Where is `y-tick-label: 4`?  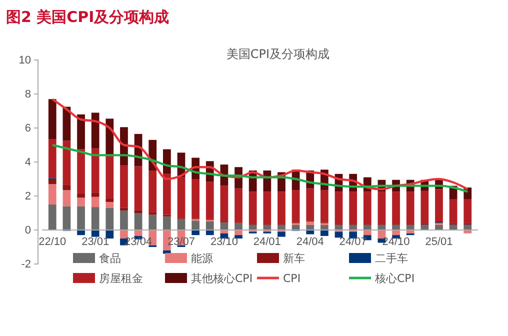 y-tick-label: 4 is located at coordinates (27, 162).